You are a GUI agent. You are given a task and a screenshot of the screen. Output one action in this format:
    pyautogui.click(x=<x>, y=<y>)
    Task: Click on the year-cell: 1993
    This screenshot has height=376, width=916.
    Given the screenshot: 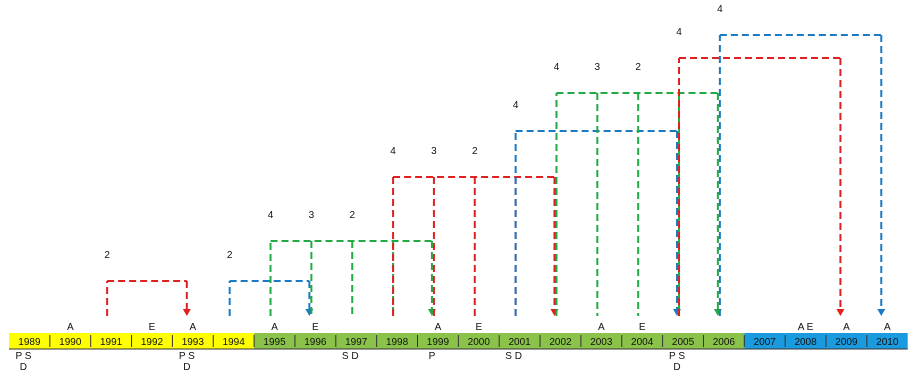 What is the action you would take?
    pyautogui.click(x=192, y=341)
    